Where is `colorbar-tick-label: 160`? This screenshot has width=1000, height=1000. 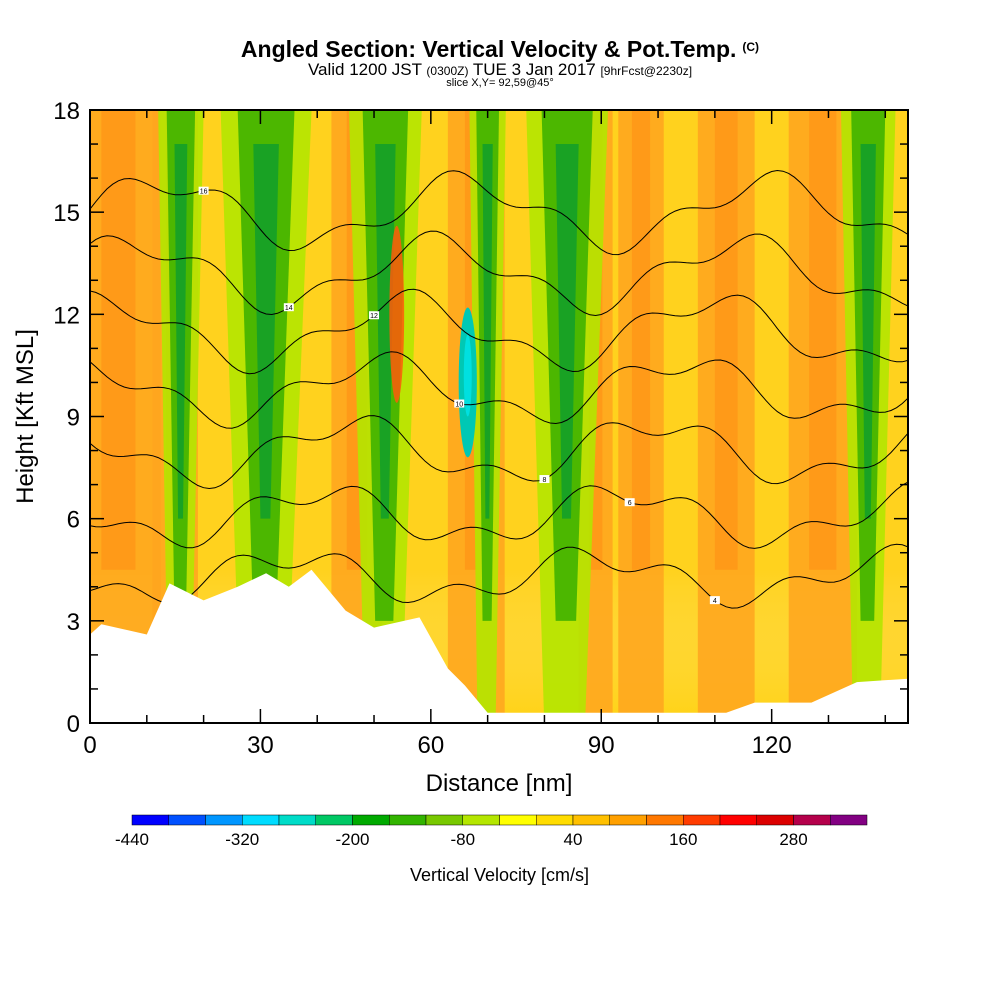
colorbar-tick-label: 160 is located at coordinates (683, 839).